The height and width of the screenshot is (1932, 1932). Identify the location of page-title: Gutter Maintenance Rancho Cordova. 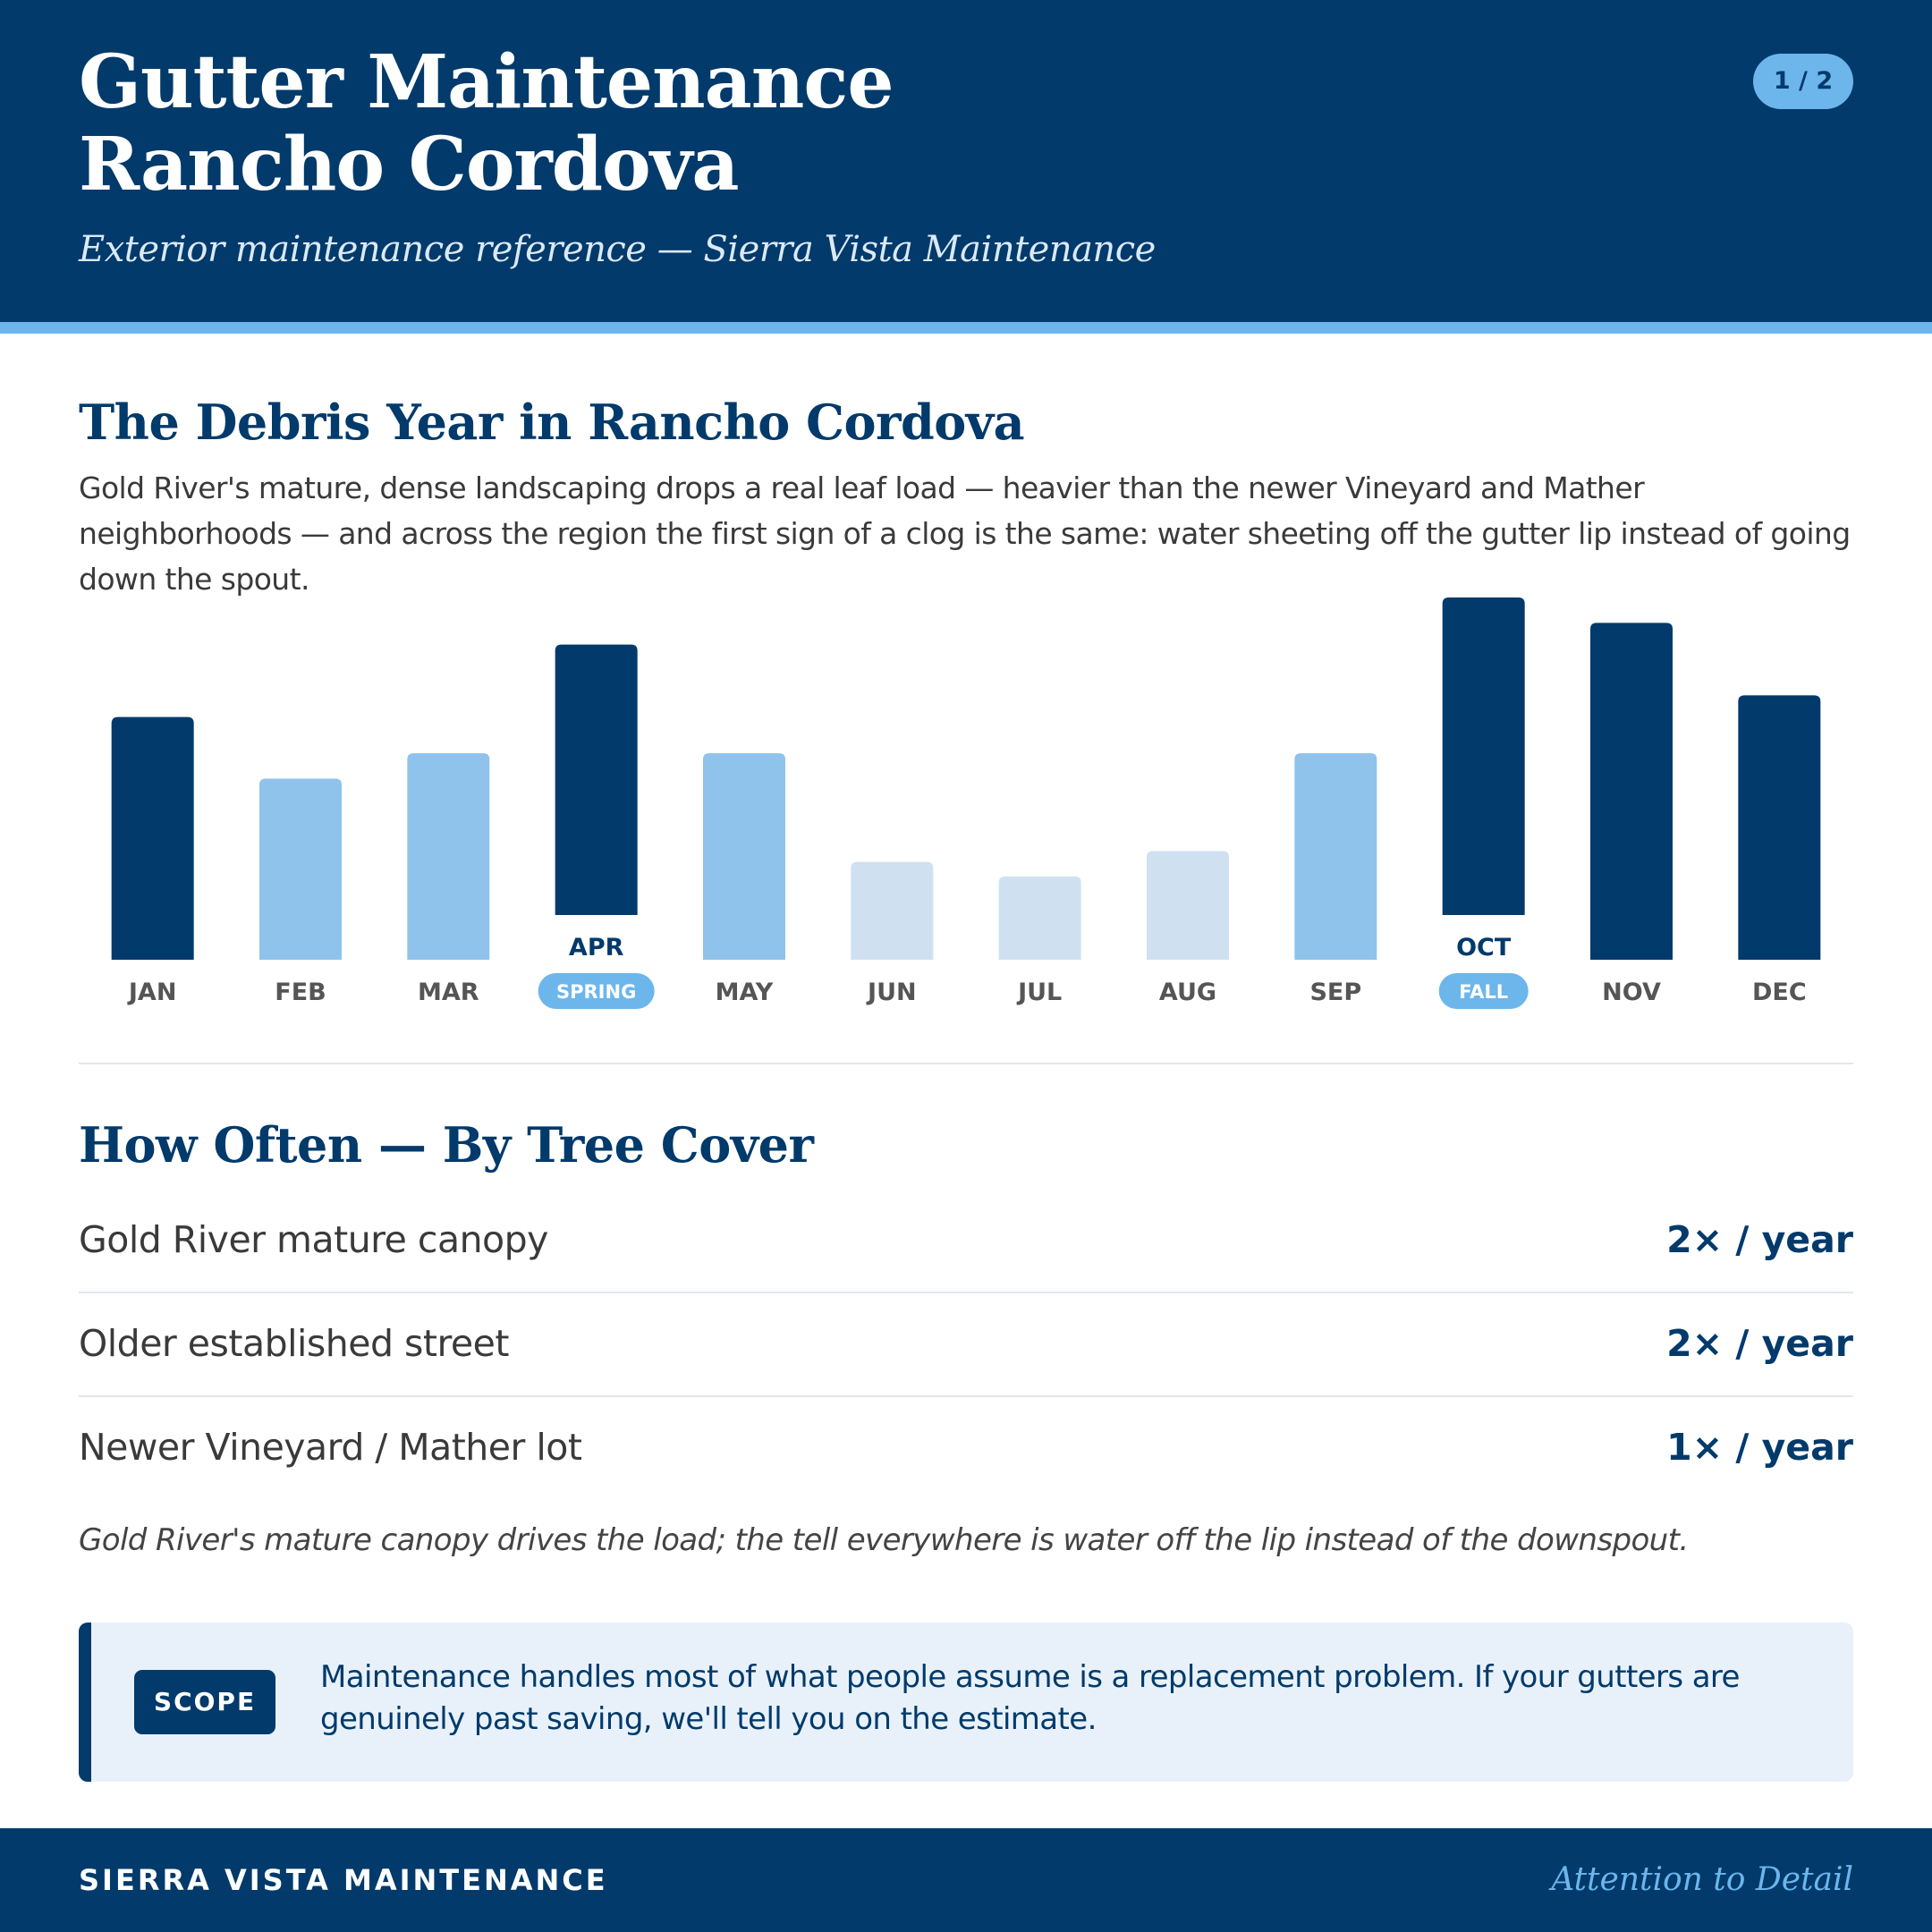
(966, 123).